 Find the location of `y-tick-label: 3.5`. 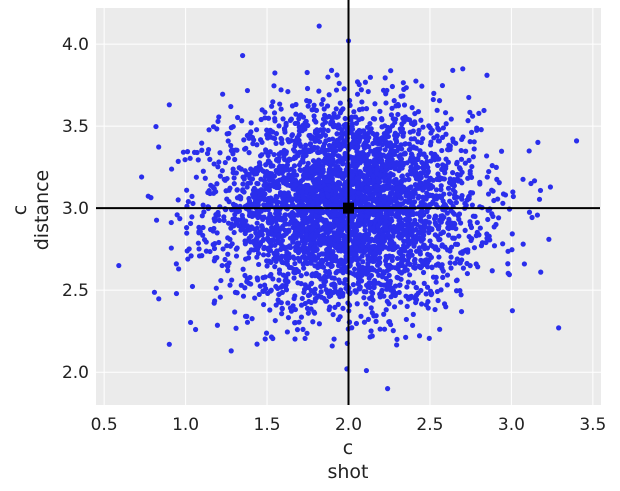

y-tick-label: 3.5 is located at coordinates (75, 127).